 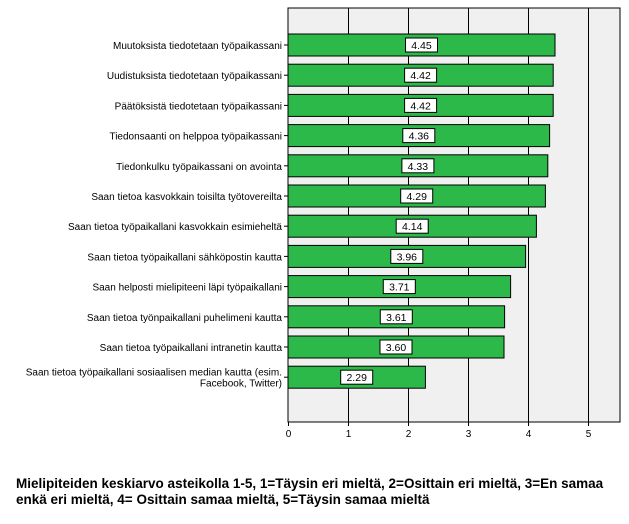 What do you see at coordinates (589, 434) in the screenshot?
I see `x-tick-label: 5` at bounding box center [589, 434].